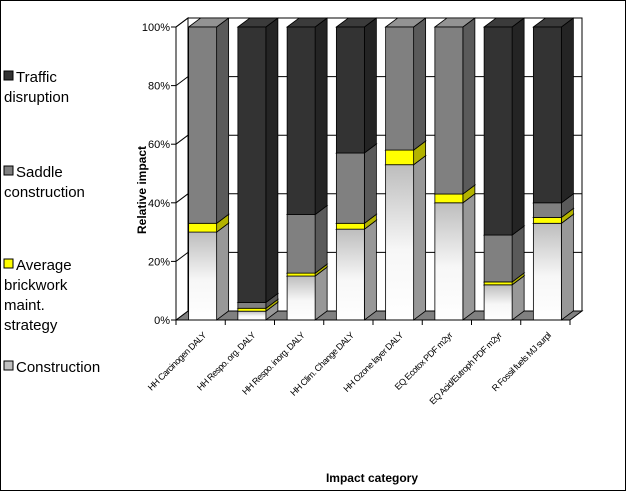 This screenshot has width=626, height=491. What do you see at coordinates (159, 145) in the screenshot?
I see `y-tick-label: 60%` at bounding box center [159, 145].